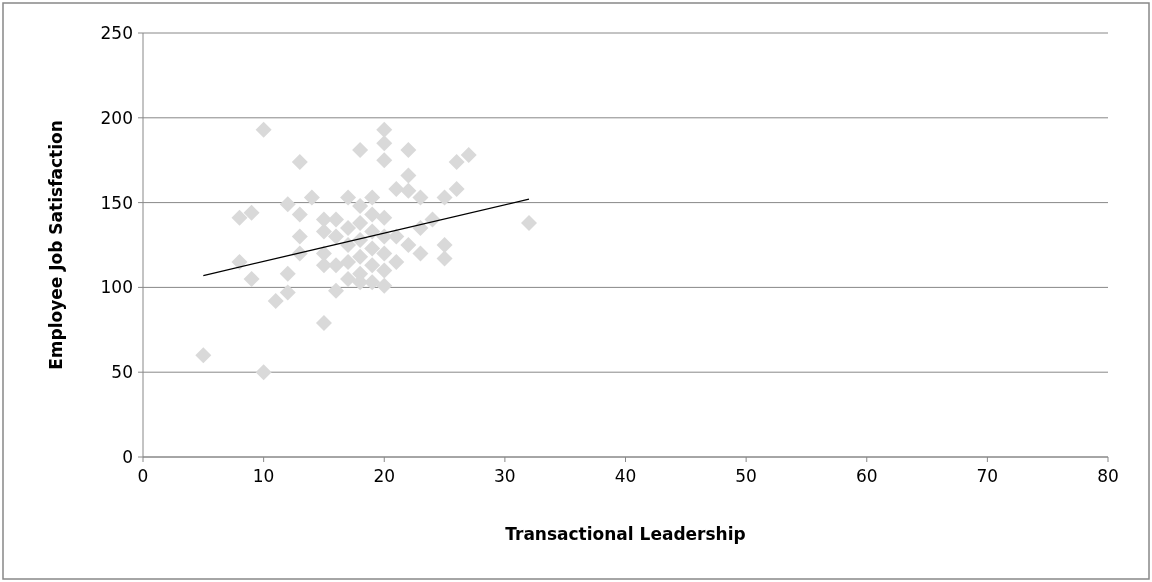 The image size is (1152, 582). I want to click on y-tick-label: 100, so click(116, 287).